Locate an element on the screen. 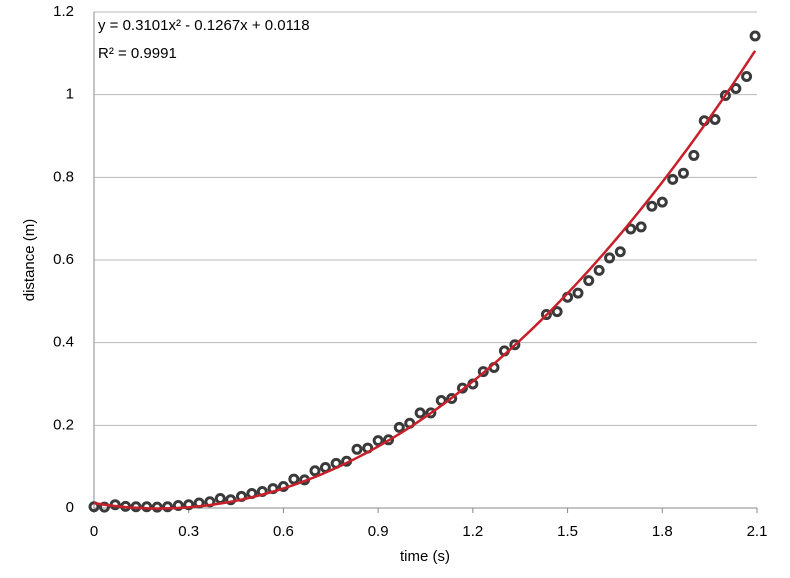 The width and height of the screenshot is (790, 578). y-tick-label: 0.4 is located at coordinates (63, 342).